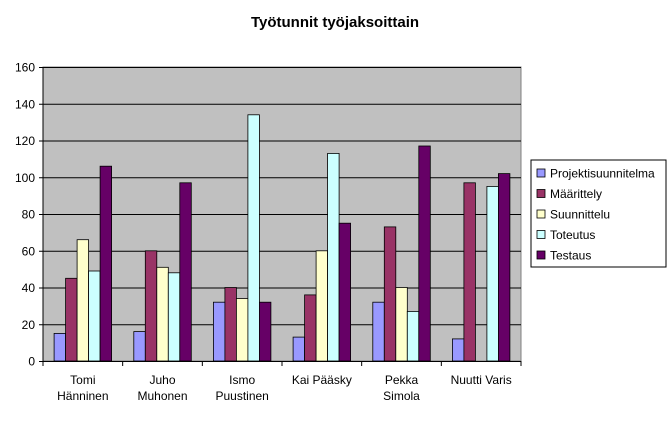 The width and height of the screenshot is (671, 421). What do you see at coordinates (29, 251) in the screenshot?
I see `y-tick-label: 60` at bounding box center [29, 251].